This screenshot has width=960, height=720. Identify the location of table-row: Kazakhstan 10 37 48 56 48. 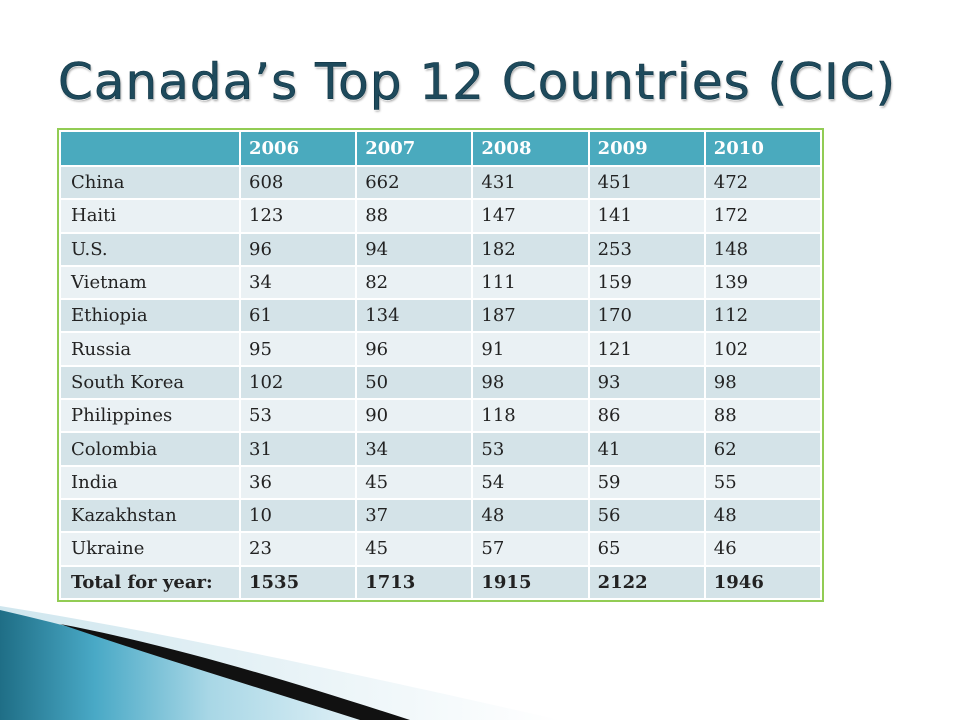
(441, 515).